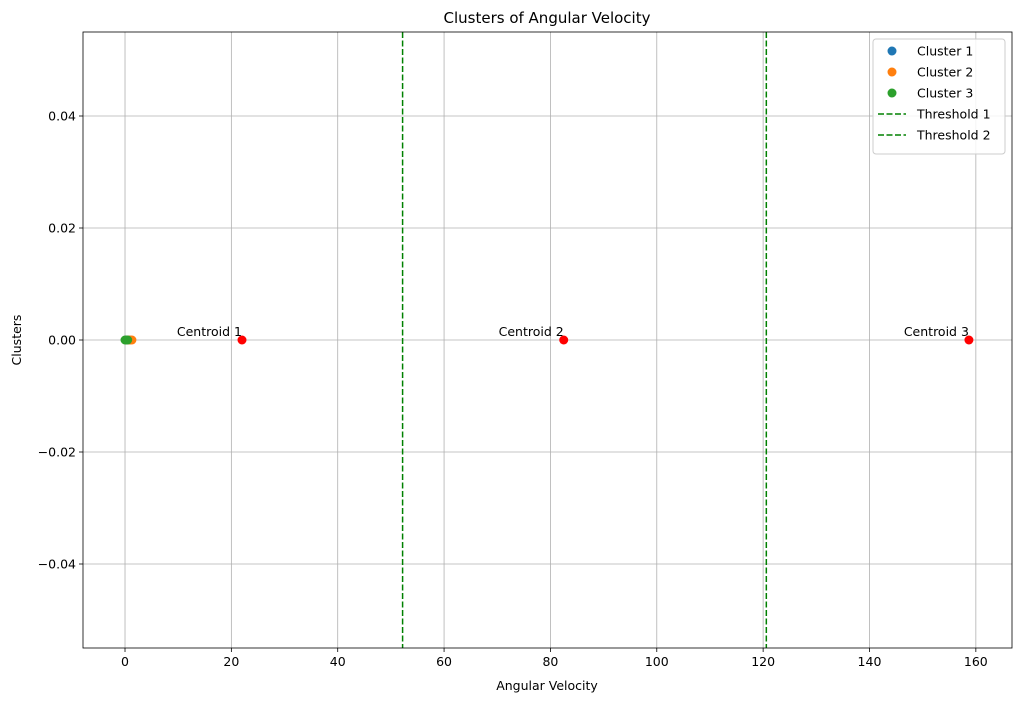 The height and width of the screenshot is (701, 1021). Describe the element at coordinates (16, 340) in the screenshot. I see `y-axis-label: Clusters` at that location.